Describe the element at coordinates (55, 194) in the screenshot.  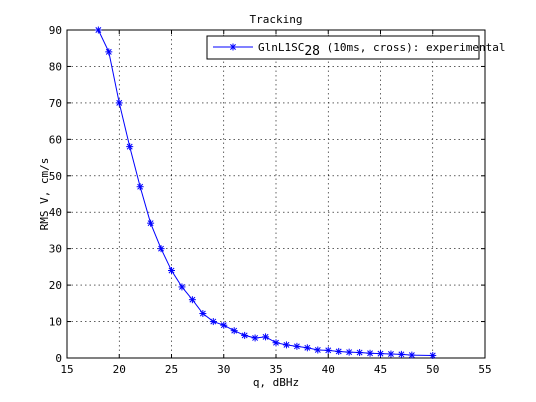
I see `y-tick-labels: 0 10 20 30 40 50 60 70 80 90` at that location.